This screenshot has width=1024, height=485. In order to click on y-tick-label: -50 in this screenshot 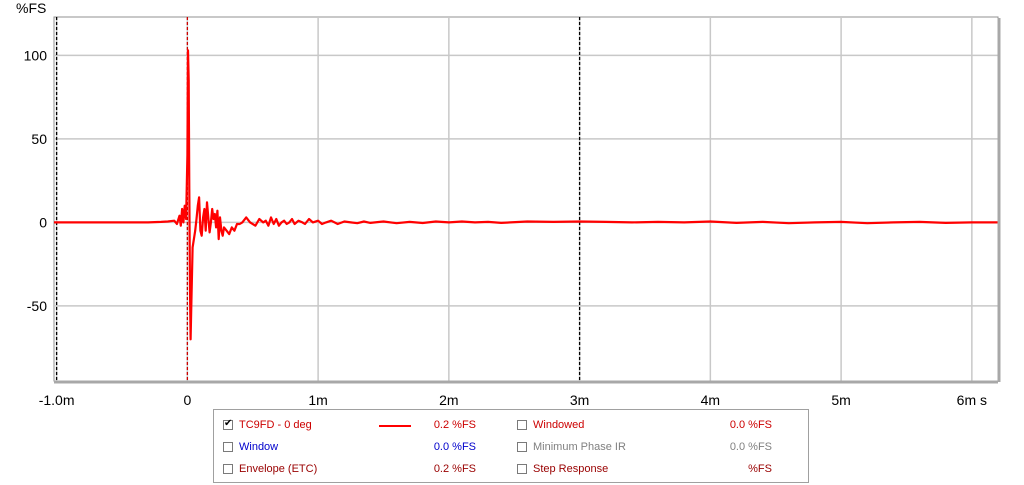, I will do `click(37, 306)`.